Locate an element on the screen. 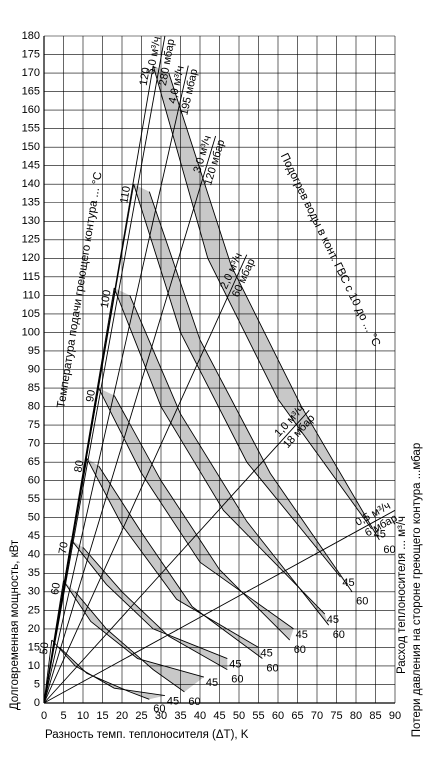 The height and width of the screenshot is (766, 436). y-tick-label: 110 is located at coordinates (31, 295).